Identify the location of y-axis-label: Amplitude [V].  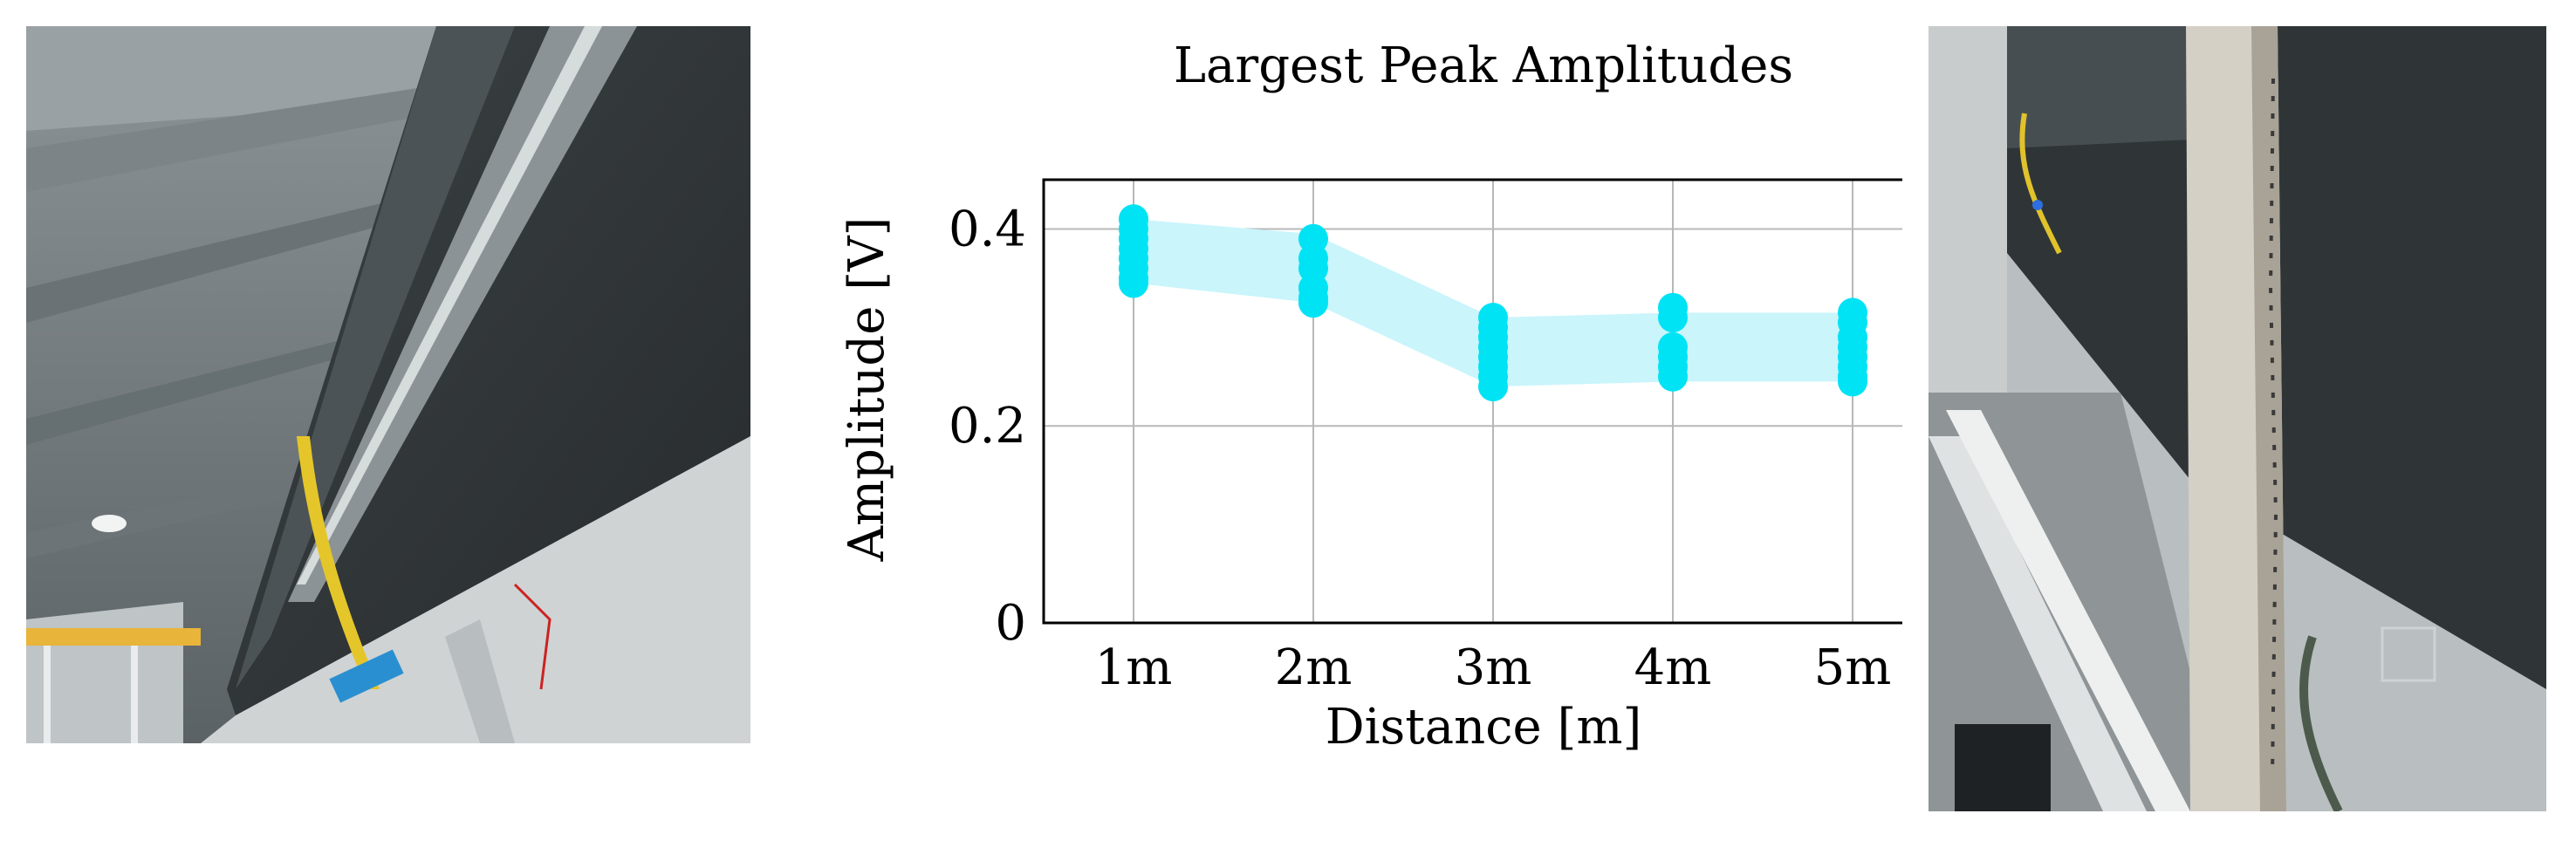
(867, 390).